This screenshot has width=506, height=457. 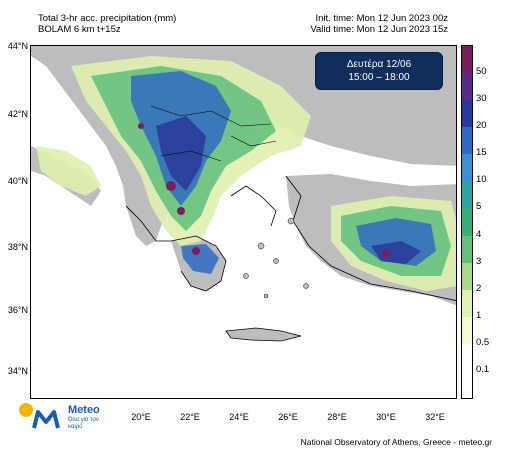 What do you see at coordinates (83, 423) in the screenshot?
I see `logo-subtitle: Όλα για τον καιρό` at bounding box center [83, 423].